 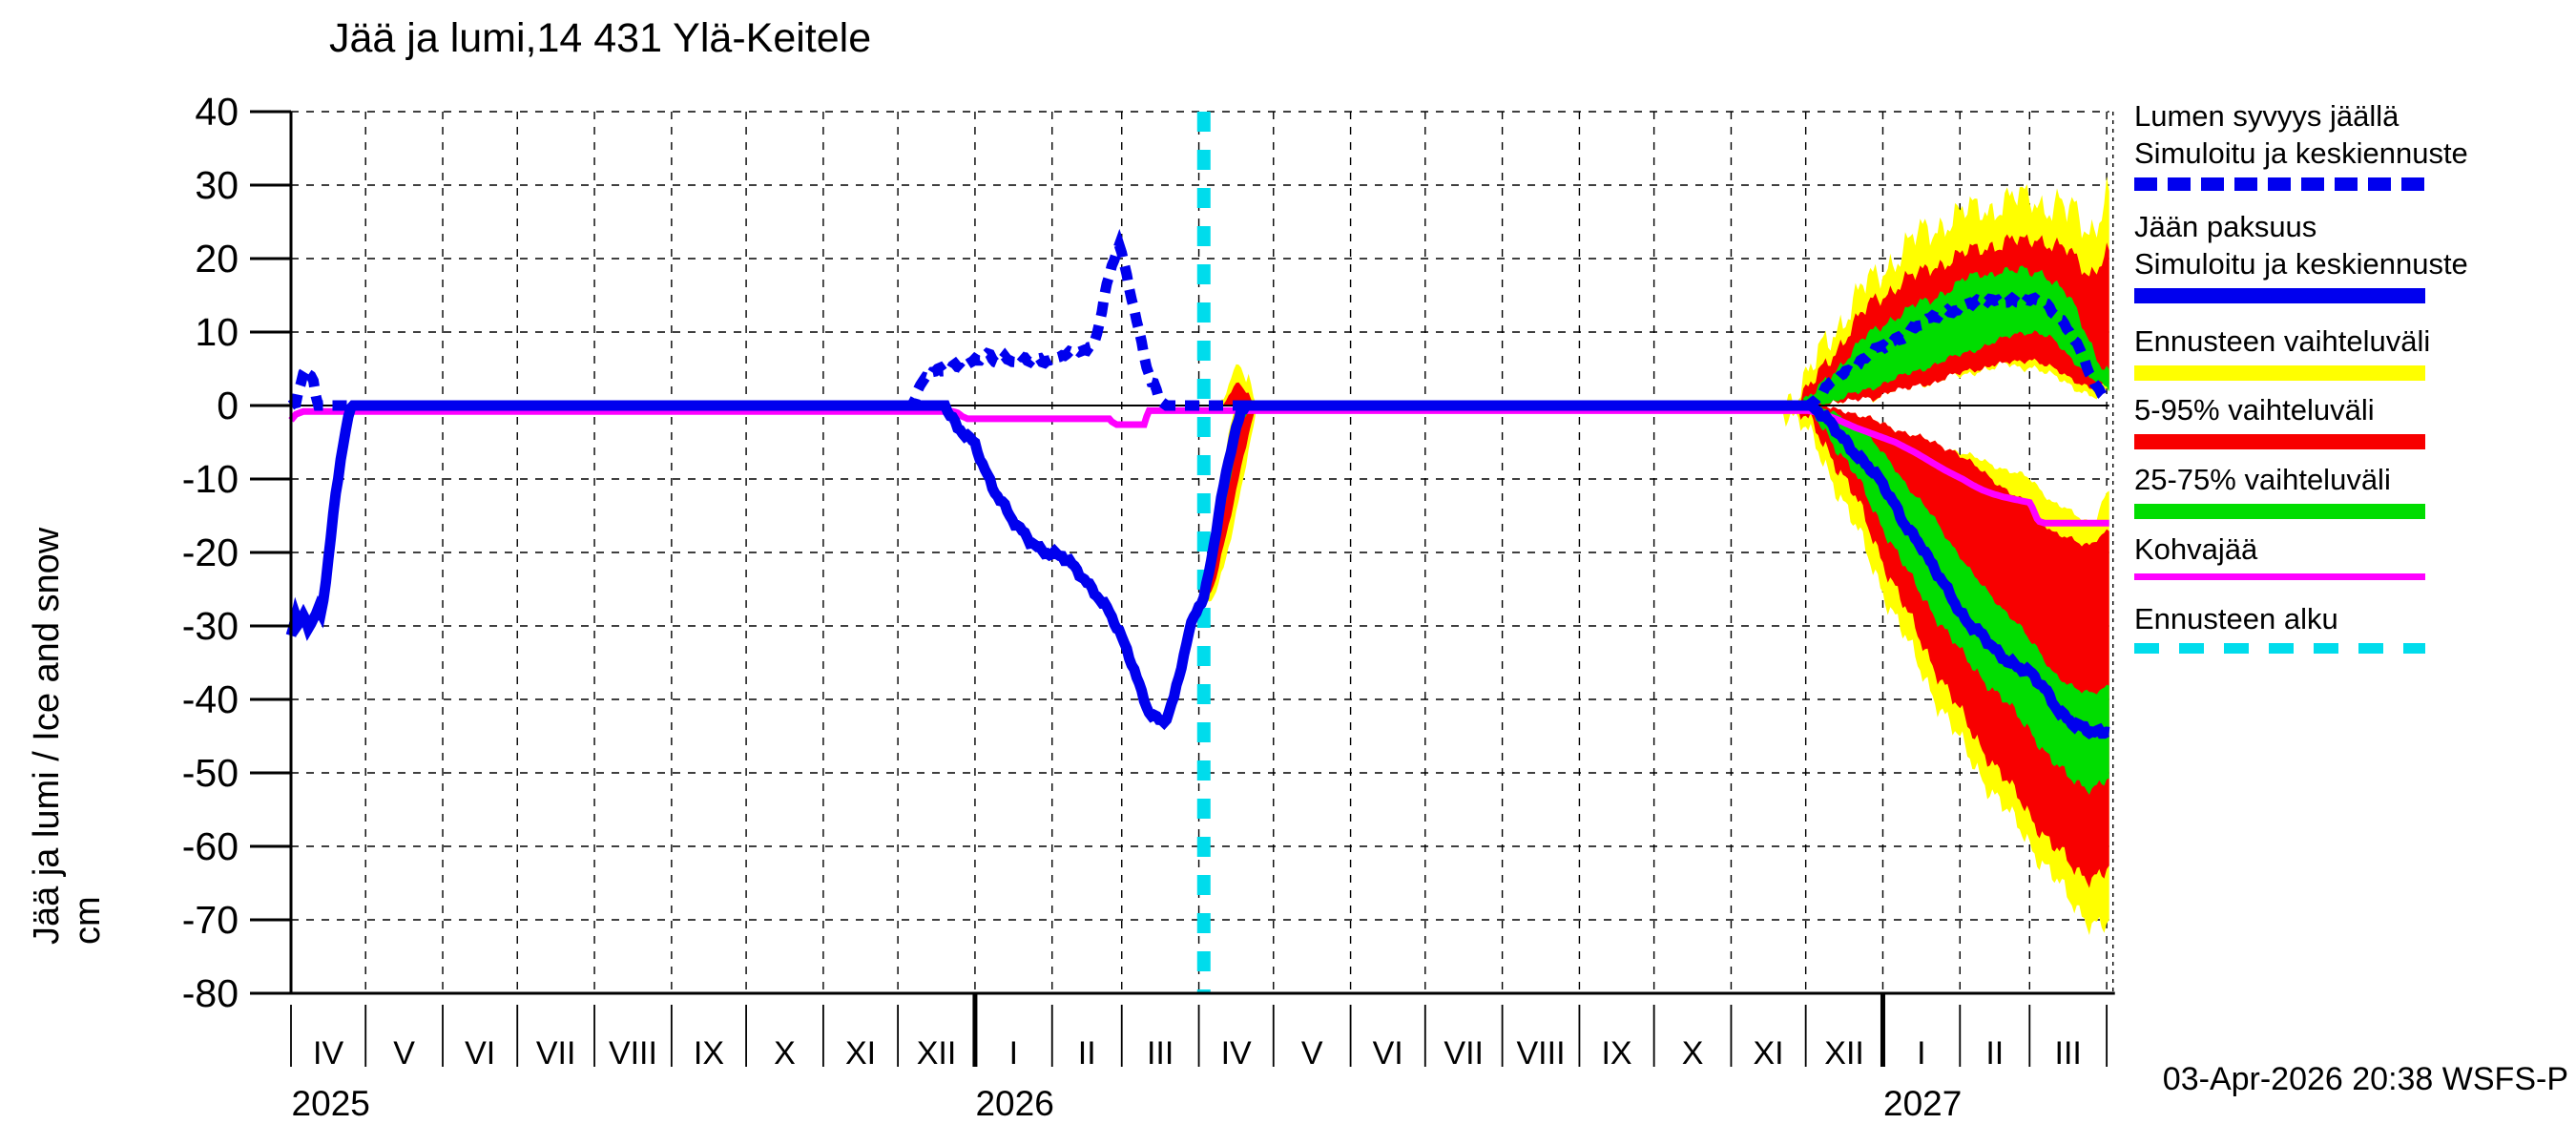 I want to click on legend-sample-dashed-blue-icon, so click(x=2279, y=184).